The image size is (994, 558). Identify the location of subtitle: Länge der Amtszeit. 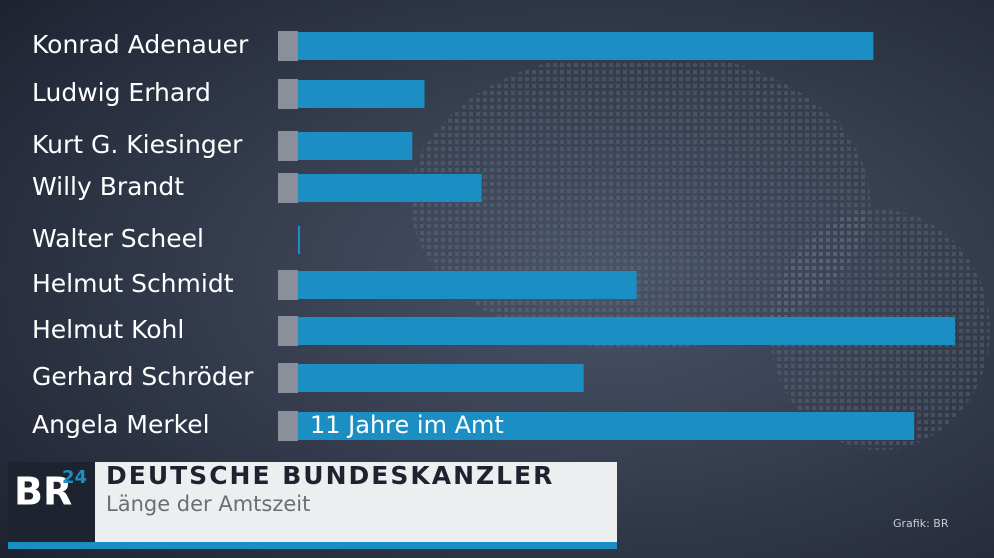
(208, 504).